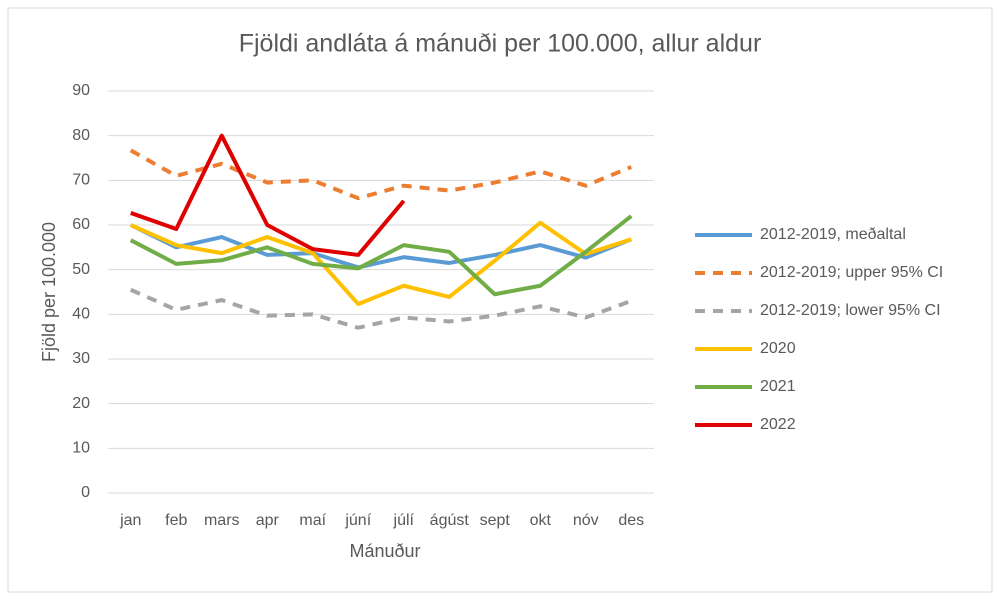  Describe the element at coordinates (404, 520) in the screenshot. I see `x-tick-label: júlí` at that location.